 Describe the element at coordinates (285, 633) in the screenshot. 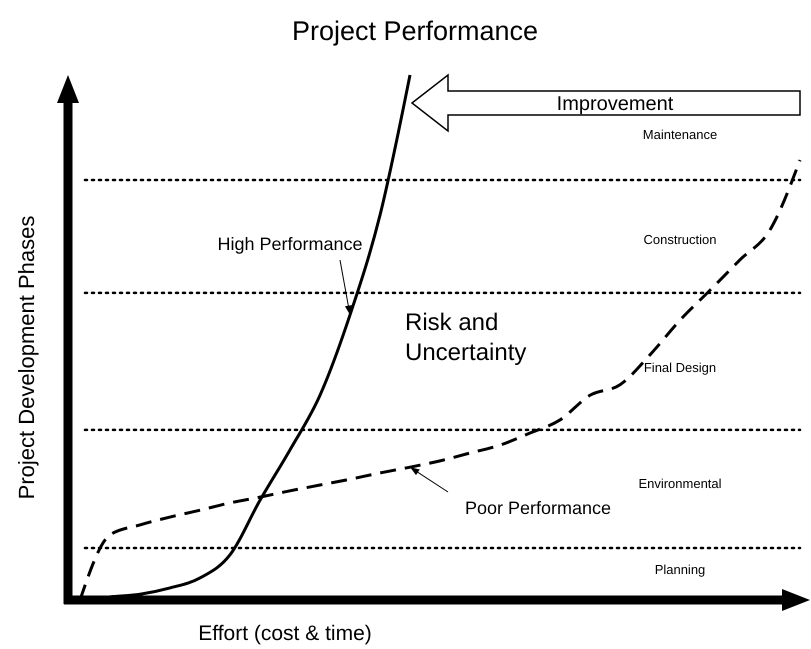

I see `x-axis-title: Effort (cost & time)` at that location.